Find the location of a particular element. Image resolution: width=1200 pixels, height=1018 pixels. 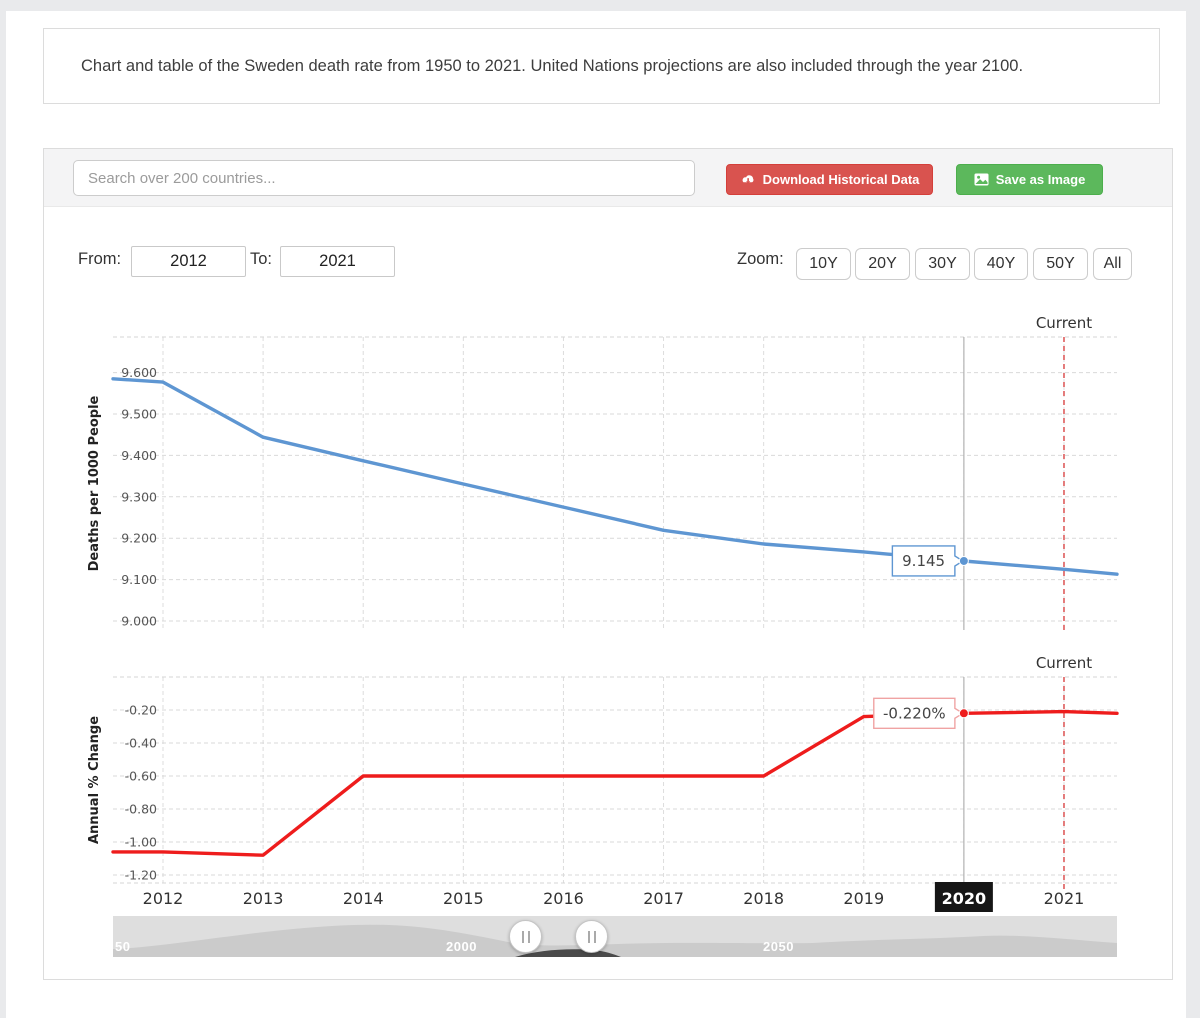

navigator-year-label: 2000 is located at coordinates (461, 946).